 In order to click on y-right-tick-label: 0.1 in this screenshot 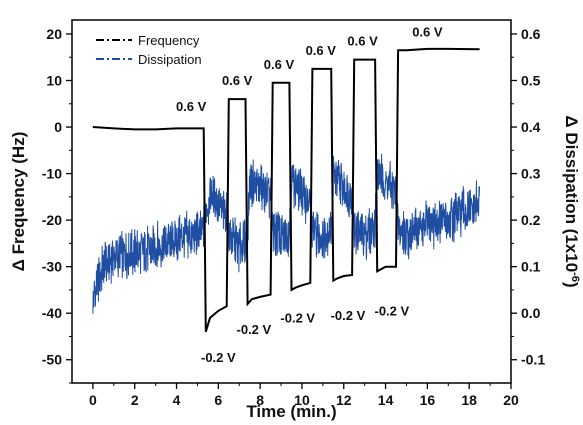, I will do `click(531, 267)`.